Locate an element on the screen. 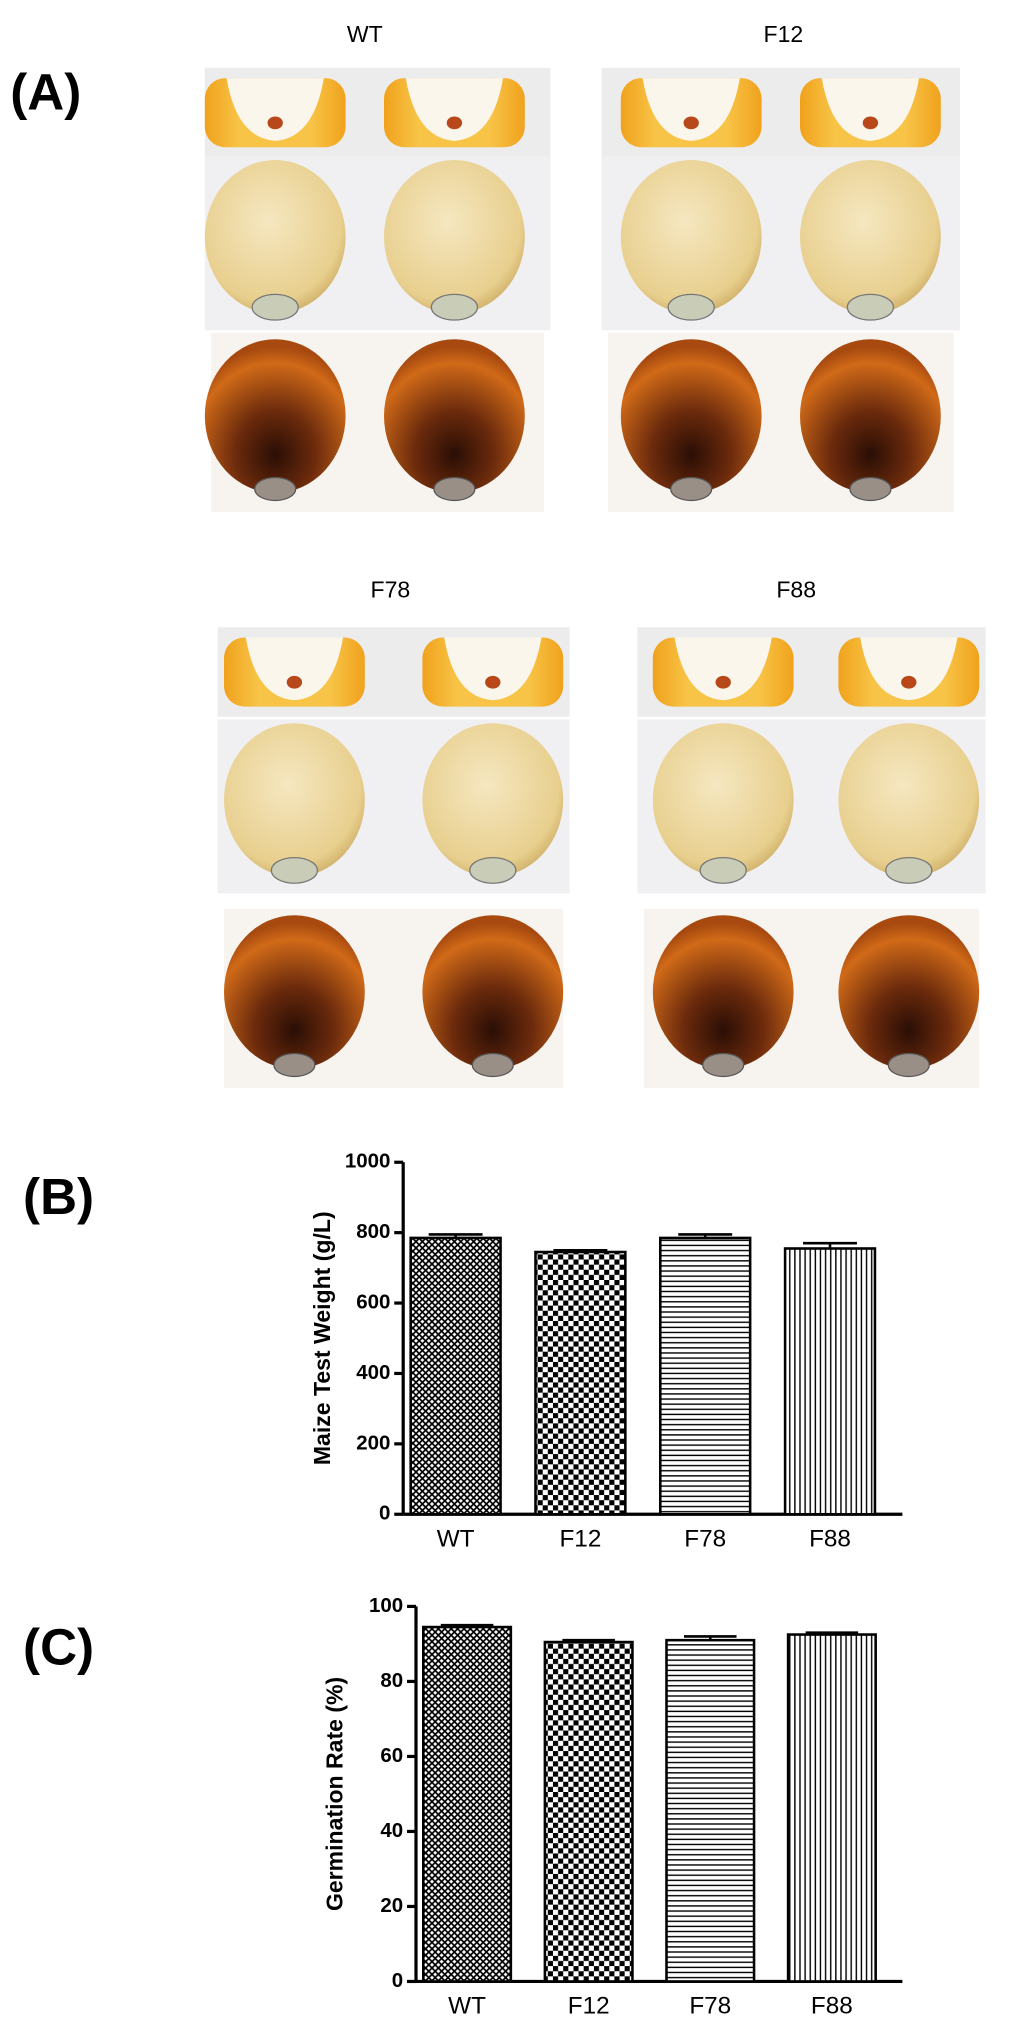 This screenshot has height=2036, width=1024. y-tick-label: 200 is located at coordinates (373, 1442).